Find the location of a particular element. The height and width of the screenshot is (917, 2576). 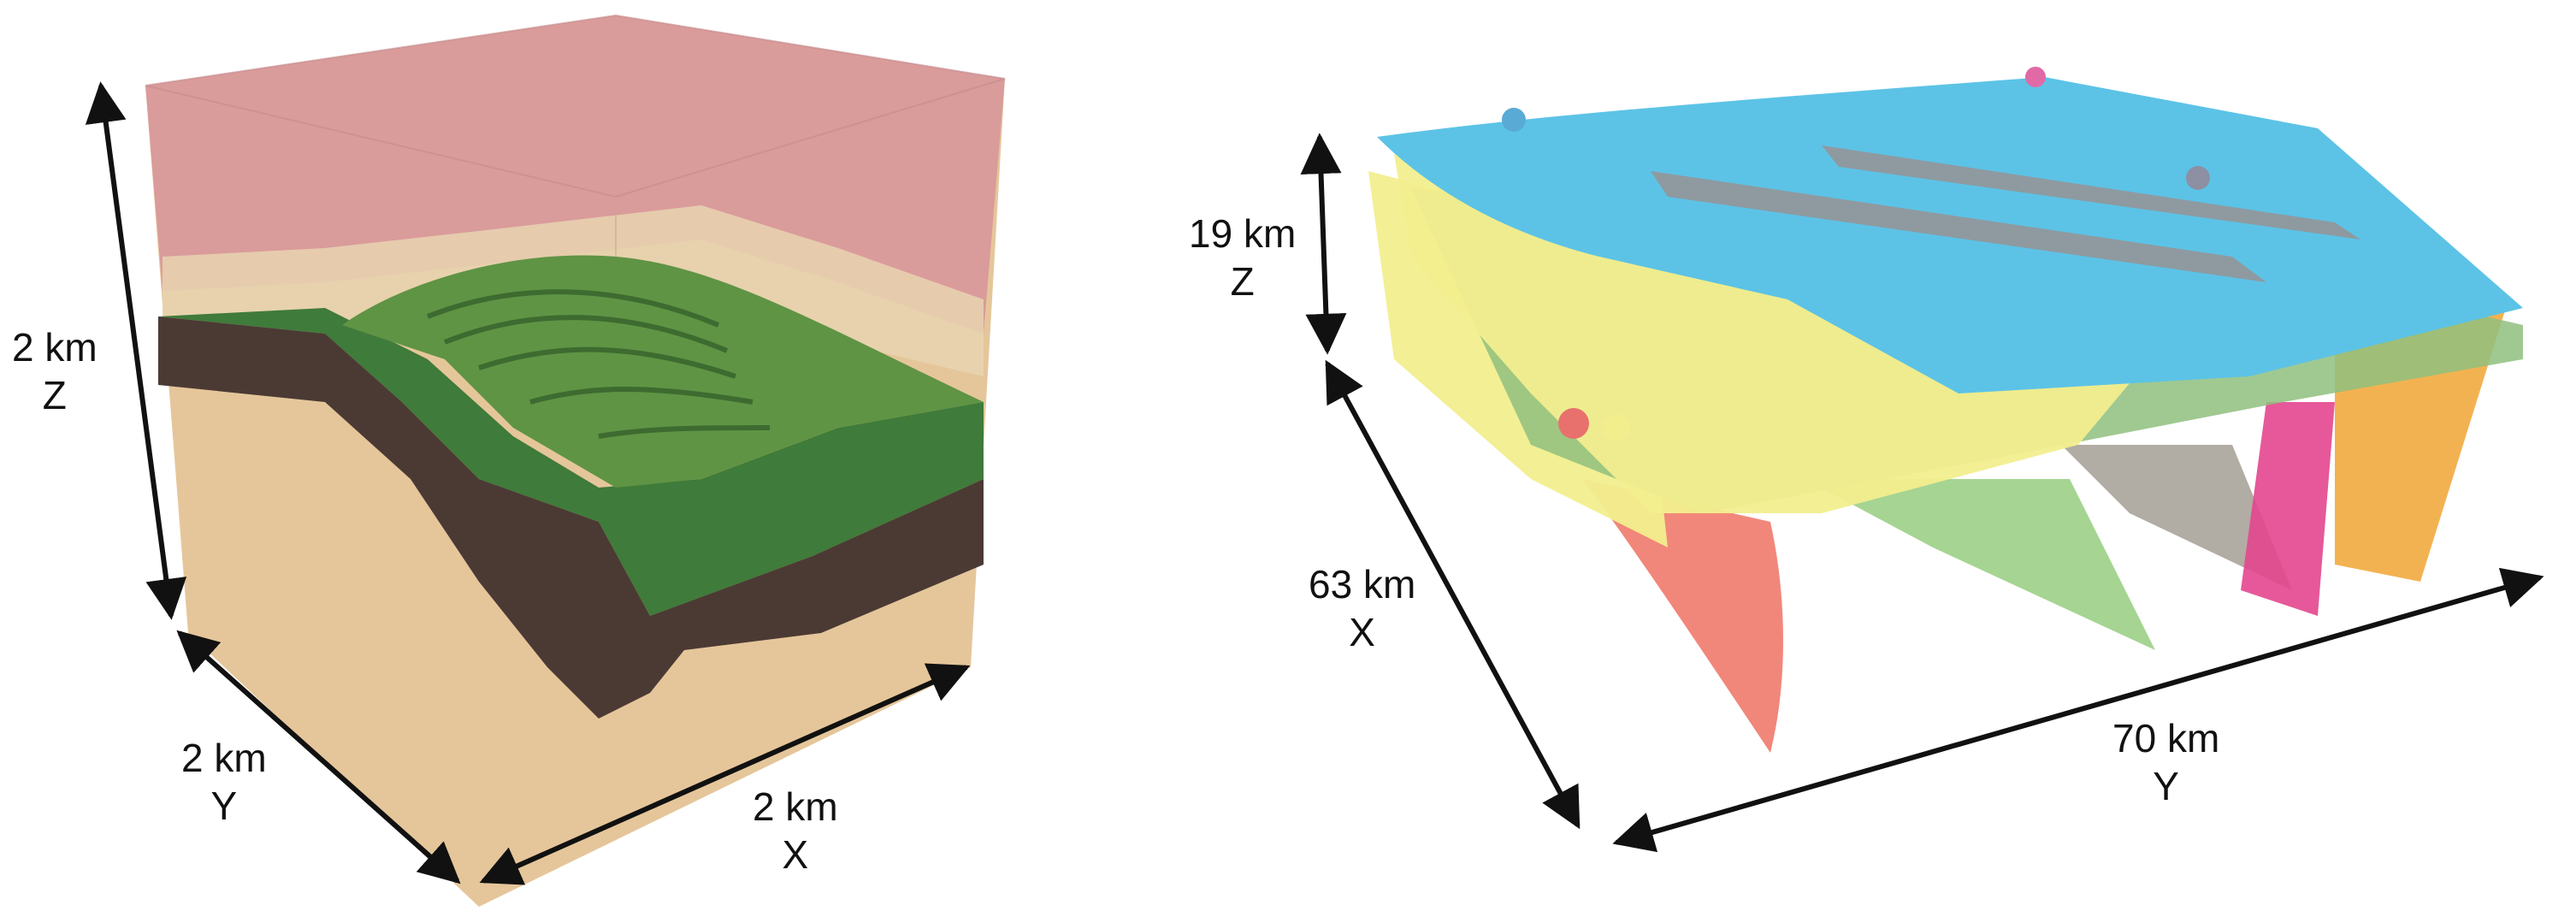

grey-fault-surface is located at coordinates (2176, 517).